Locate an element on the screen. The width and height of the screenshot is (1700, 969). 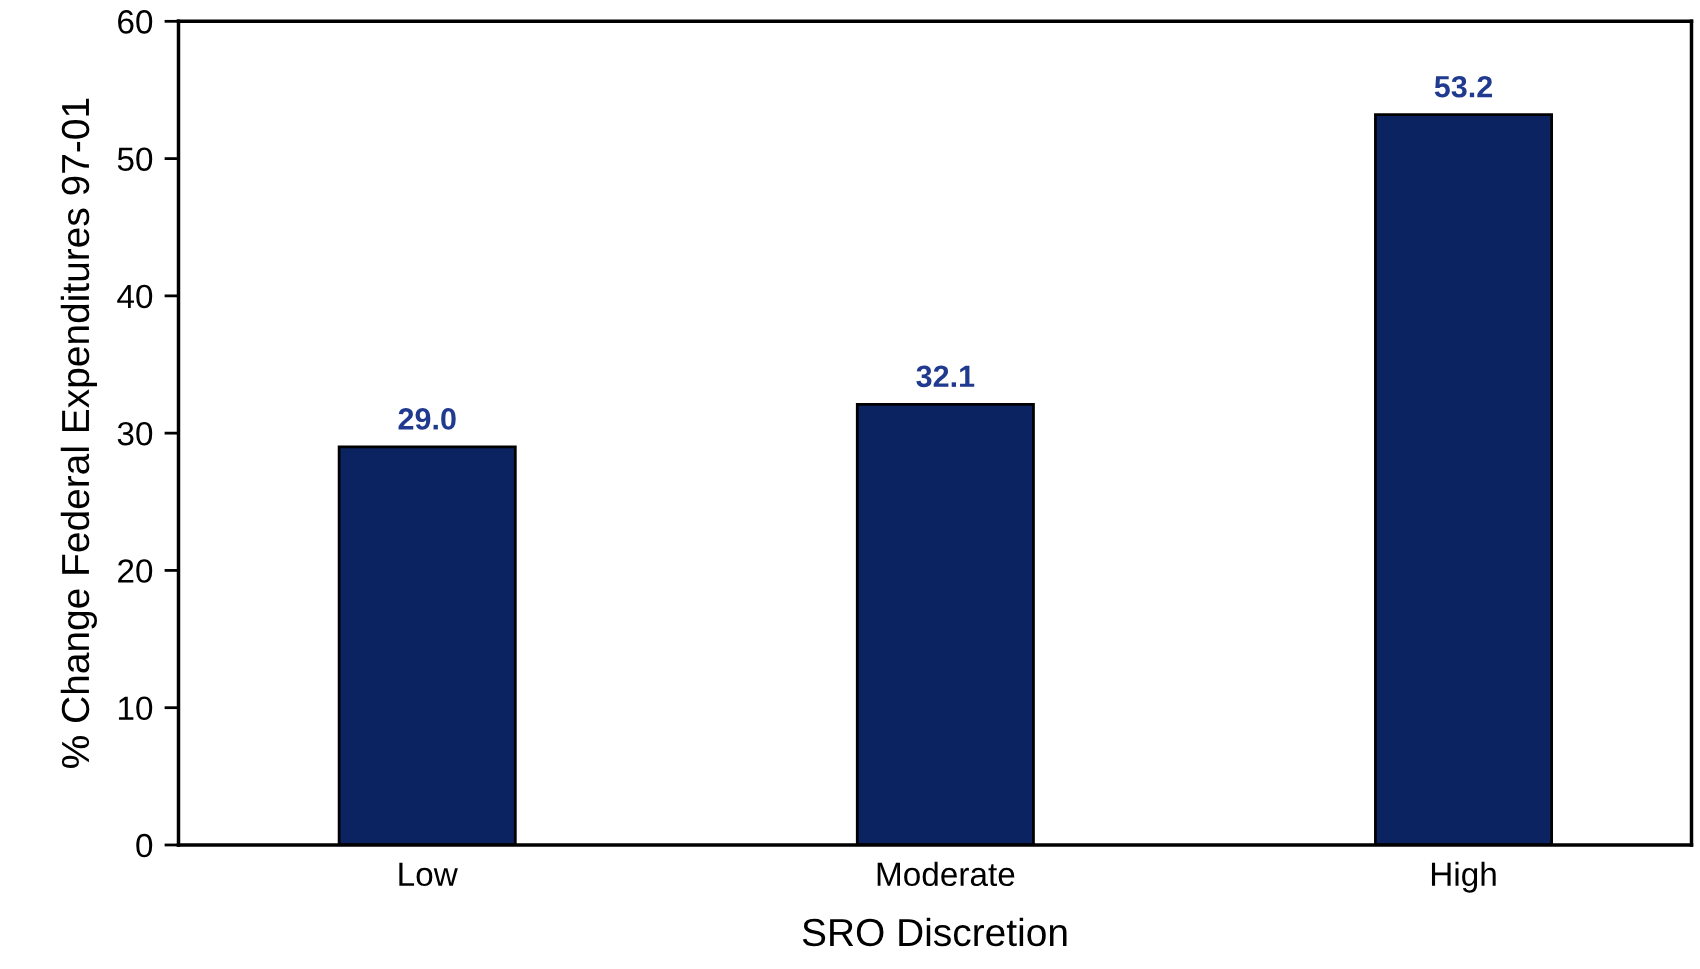
x-axis-title: SRO Discretion is located at coordinates (934, 932).